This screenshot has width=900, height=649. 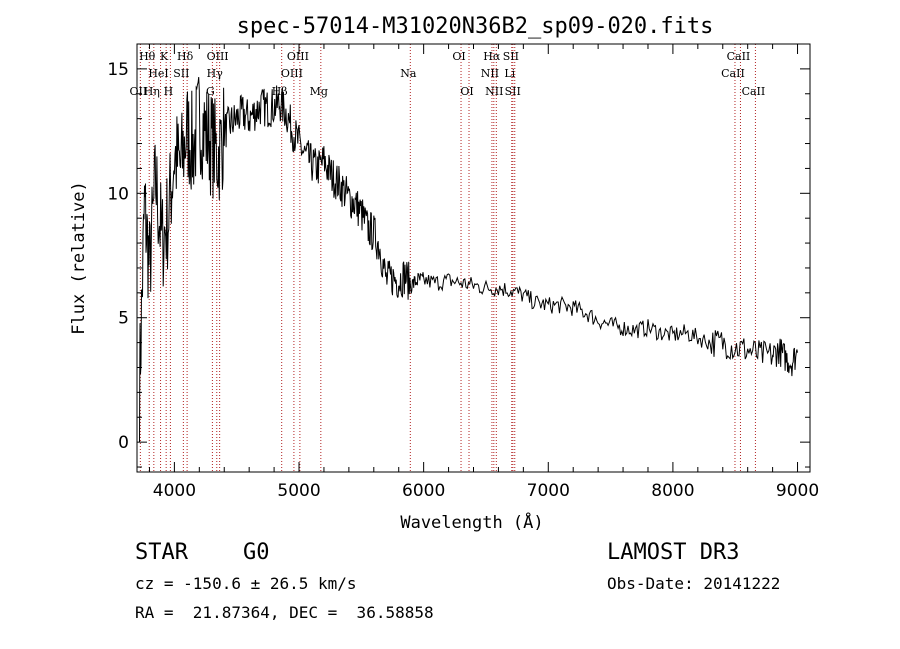 What do you see at coordinates (408, 73) in the screenshot?
I see `line-marker-label: Na` at bounding box center [408, 73].